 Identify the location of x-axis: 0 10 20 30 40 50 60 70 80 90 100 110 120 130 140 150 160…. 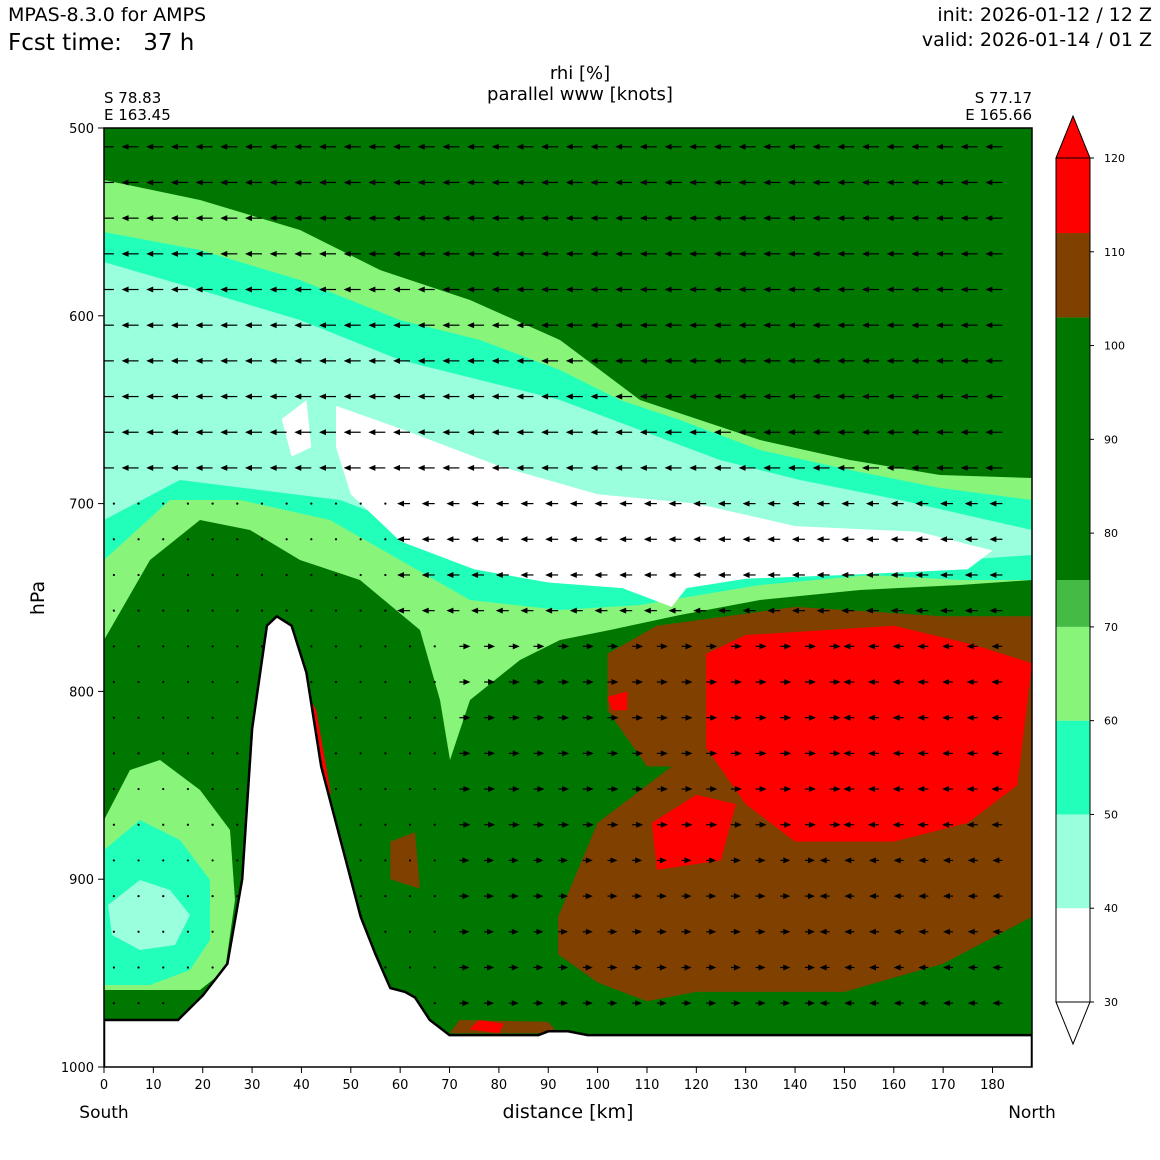
(552, 1080).